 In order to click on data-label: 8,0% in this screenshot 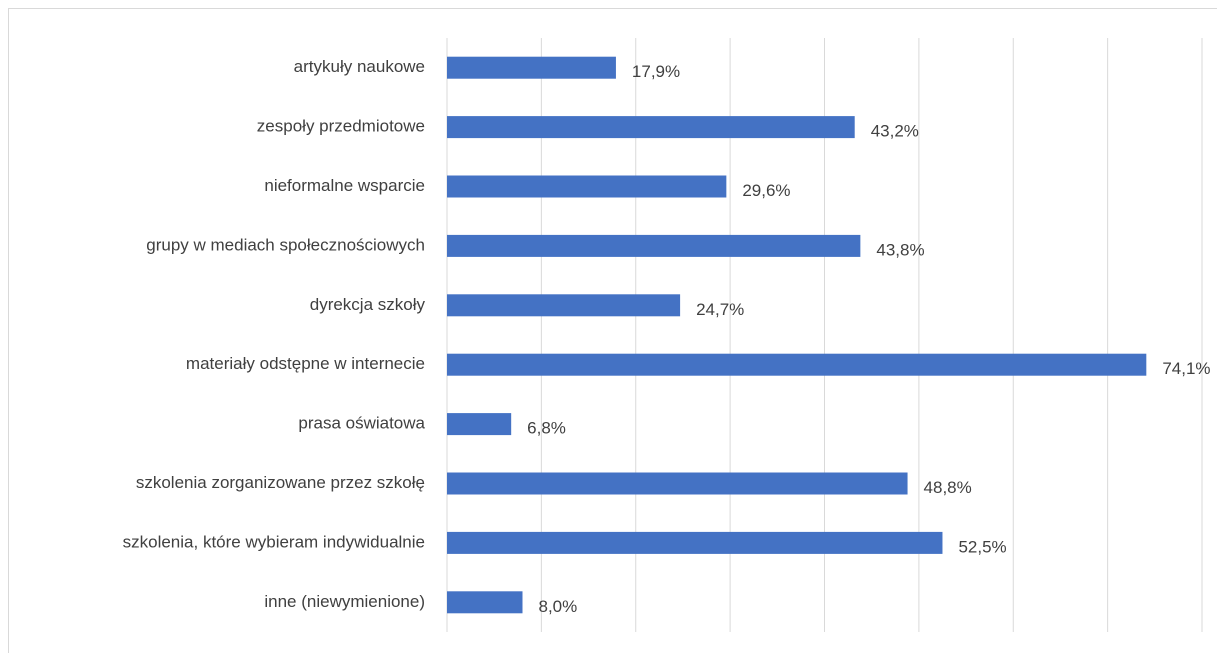, I will do `click(558, 606)`.